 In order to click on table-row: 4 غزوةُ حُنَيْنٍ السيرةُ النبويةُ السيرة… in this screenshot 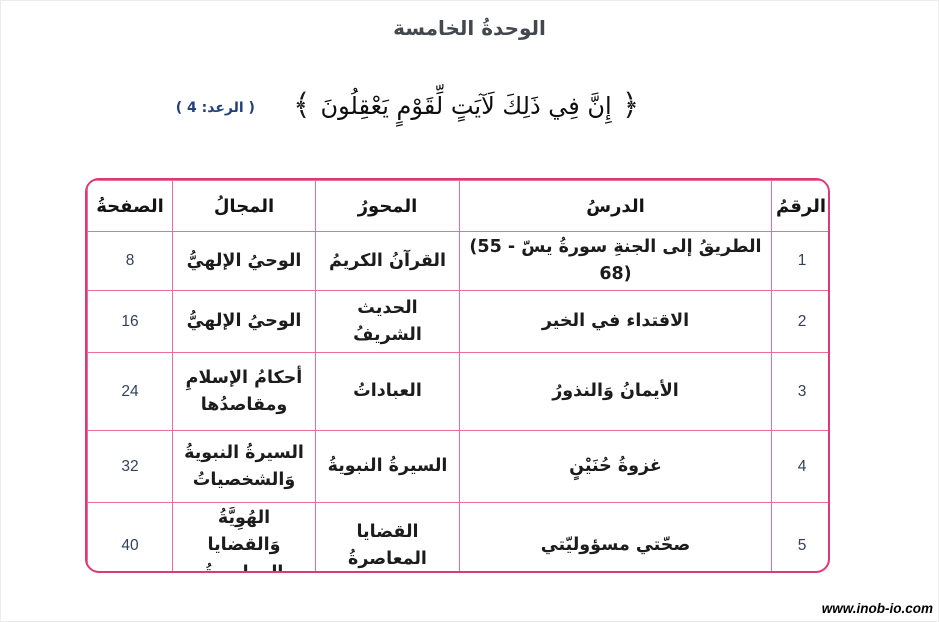, I will do `click(457, 467)`.